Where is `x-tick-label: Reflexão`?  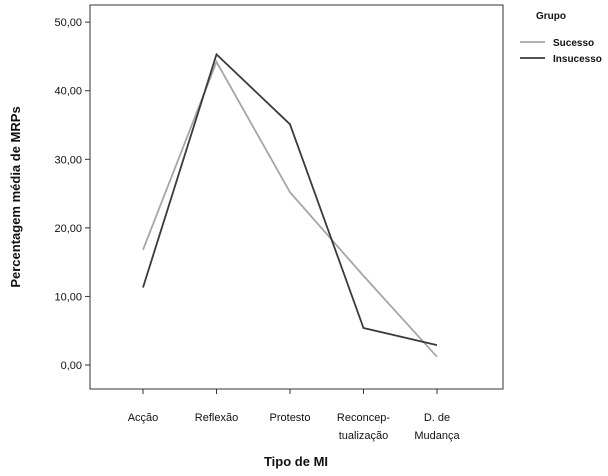 x-tick-label: Reflexão is located at coordinates (216, 418).